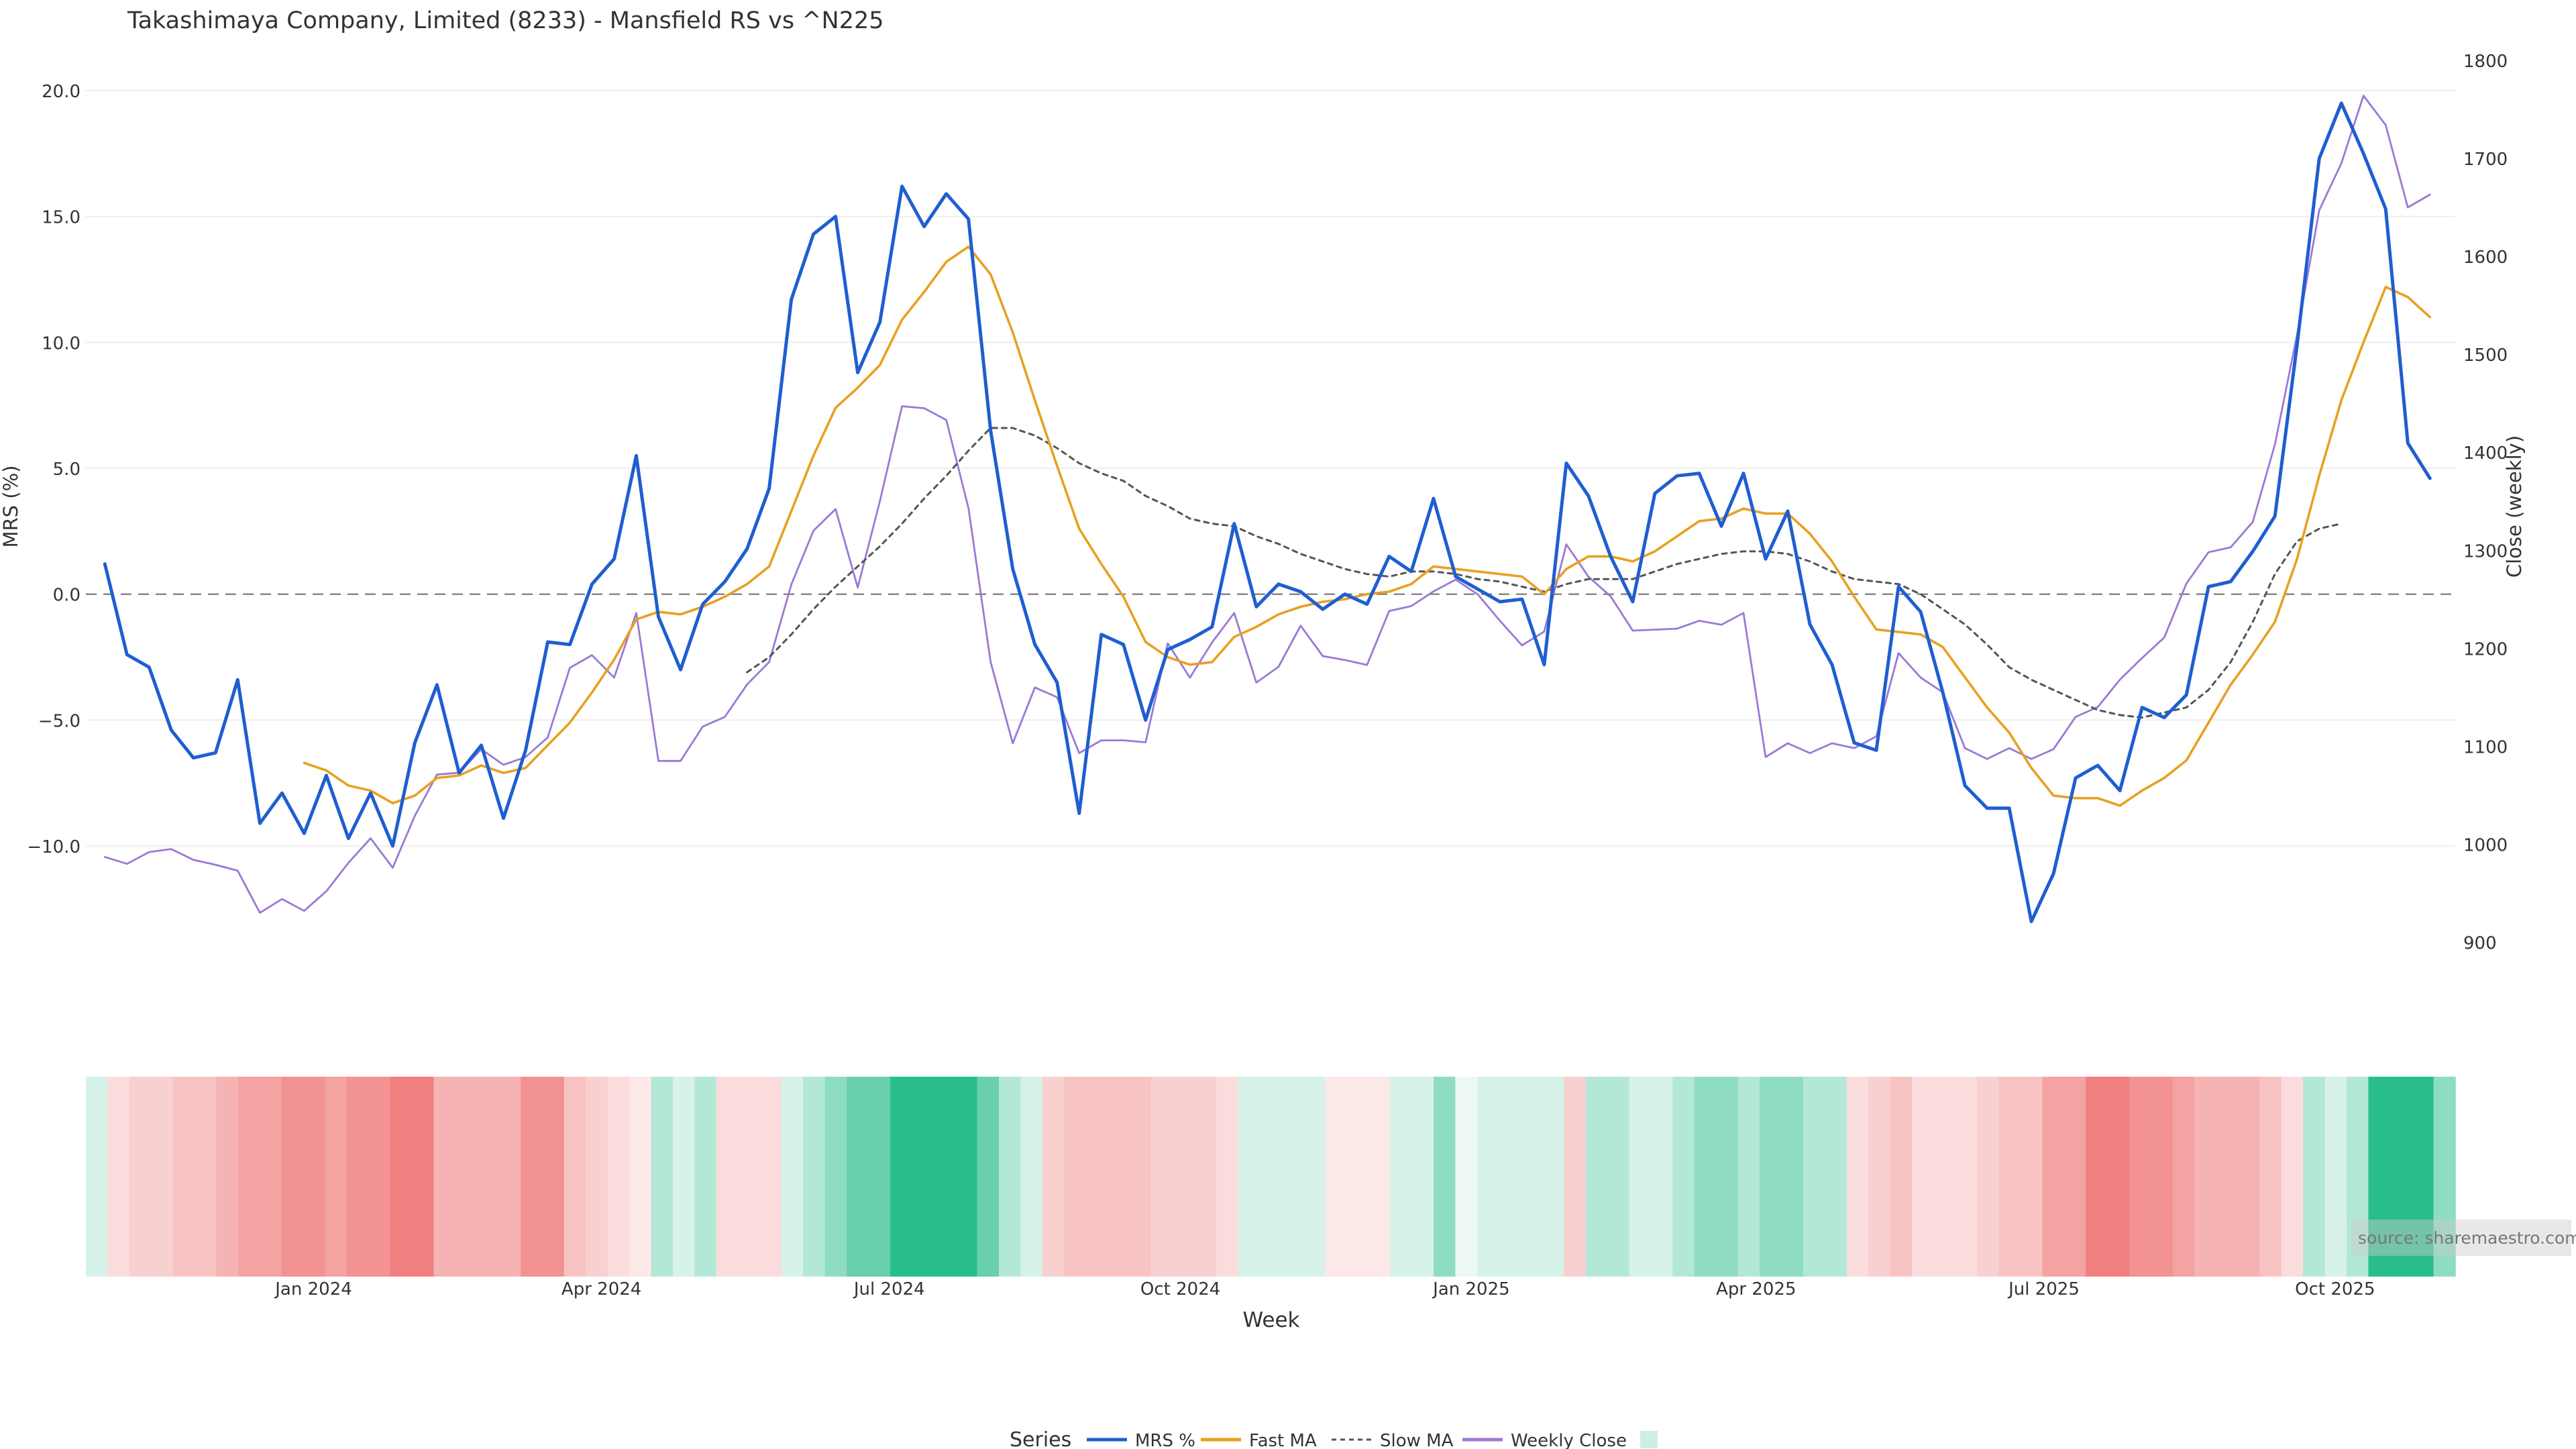  What do you see at coordinates (53, 847) in the screenshot?
I see `y-tick-label: −10.0` at bounding box center [53, 847].